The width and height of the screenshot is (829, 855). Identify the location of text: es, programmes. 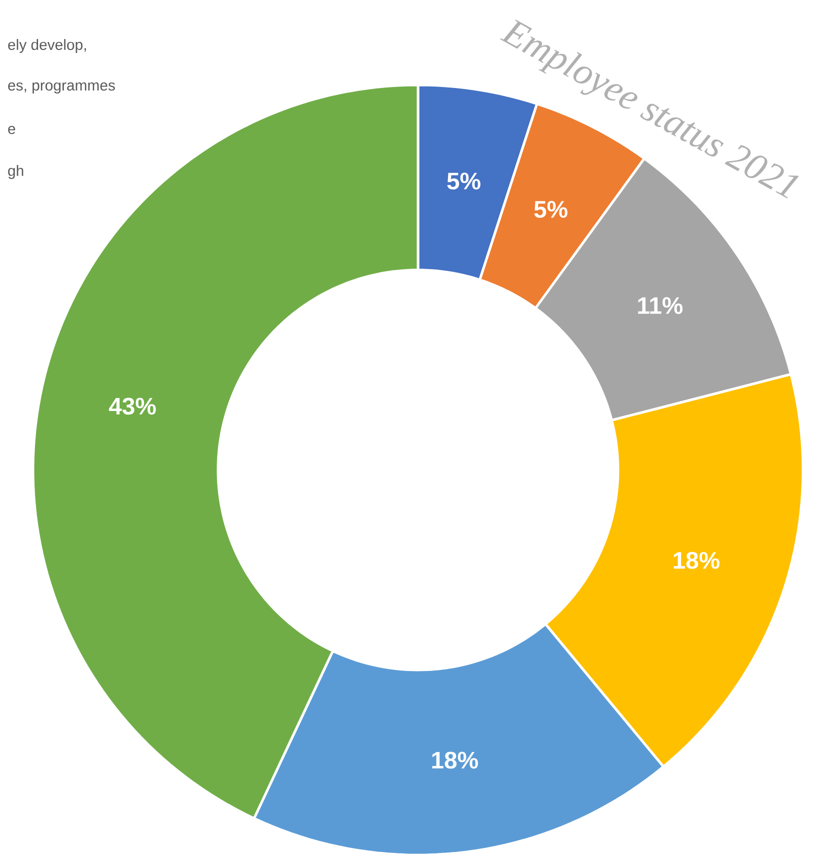
(61, 88).